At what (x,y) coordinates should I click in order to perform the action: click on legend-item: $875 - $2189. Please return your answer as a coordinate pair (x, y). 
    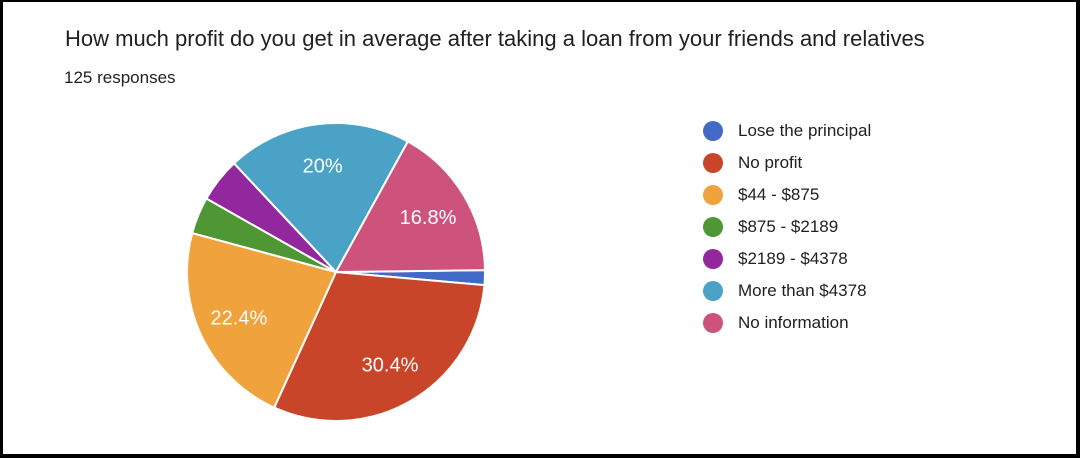
    Looking at the image, I should click on (787, 227).